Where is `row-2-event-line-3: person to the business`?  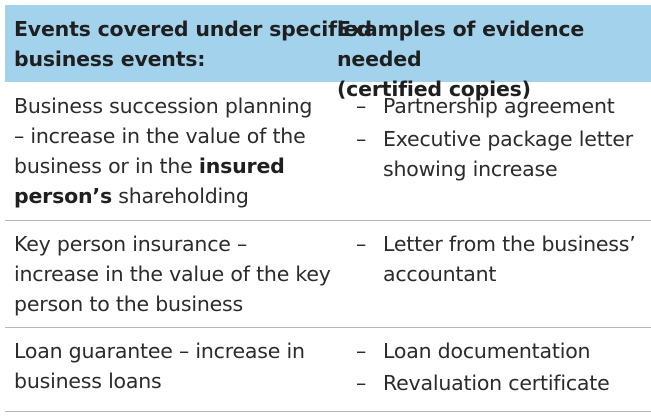
row-2-event-line-3: person to the business is located at coordinates (128, 304).